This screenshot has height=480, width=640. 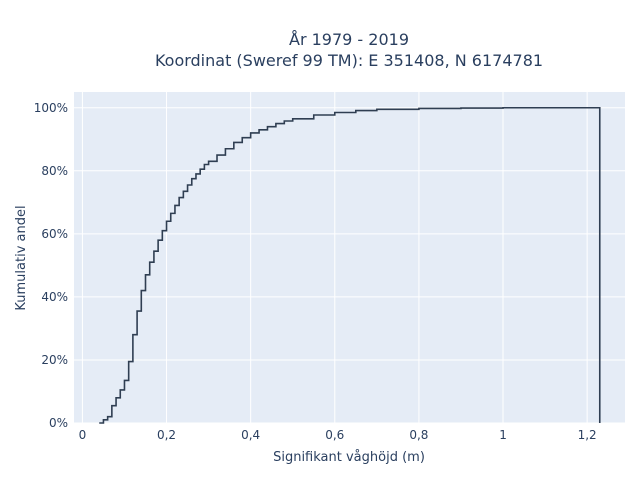 What do you see at coordinates (503, 435) in the screenshot?
I see `x-tick-label: 1` at bounding box center [503, 435].